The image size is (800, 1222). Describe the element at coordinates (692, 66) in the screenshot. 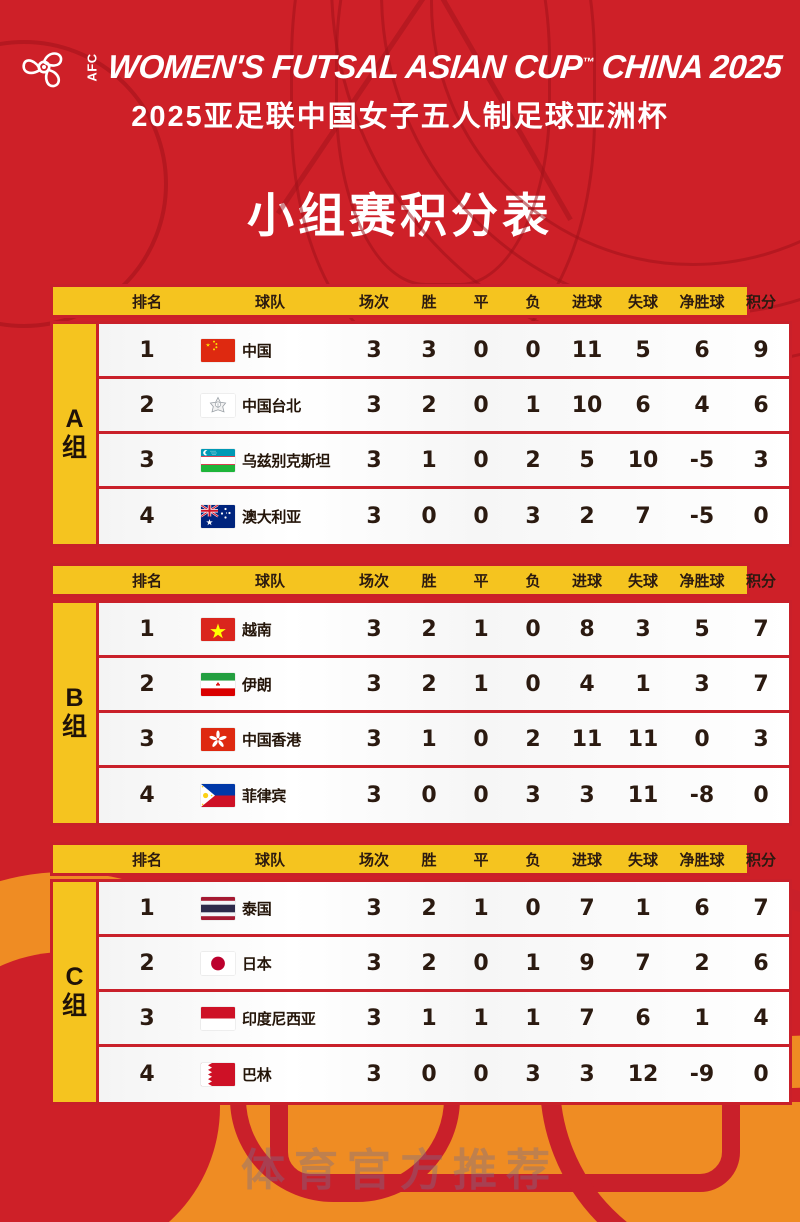

I see `event-host-label: CHINA 2025` at that location.